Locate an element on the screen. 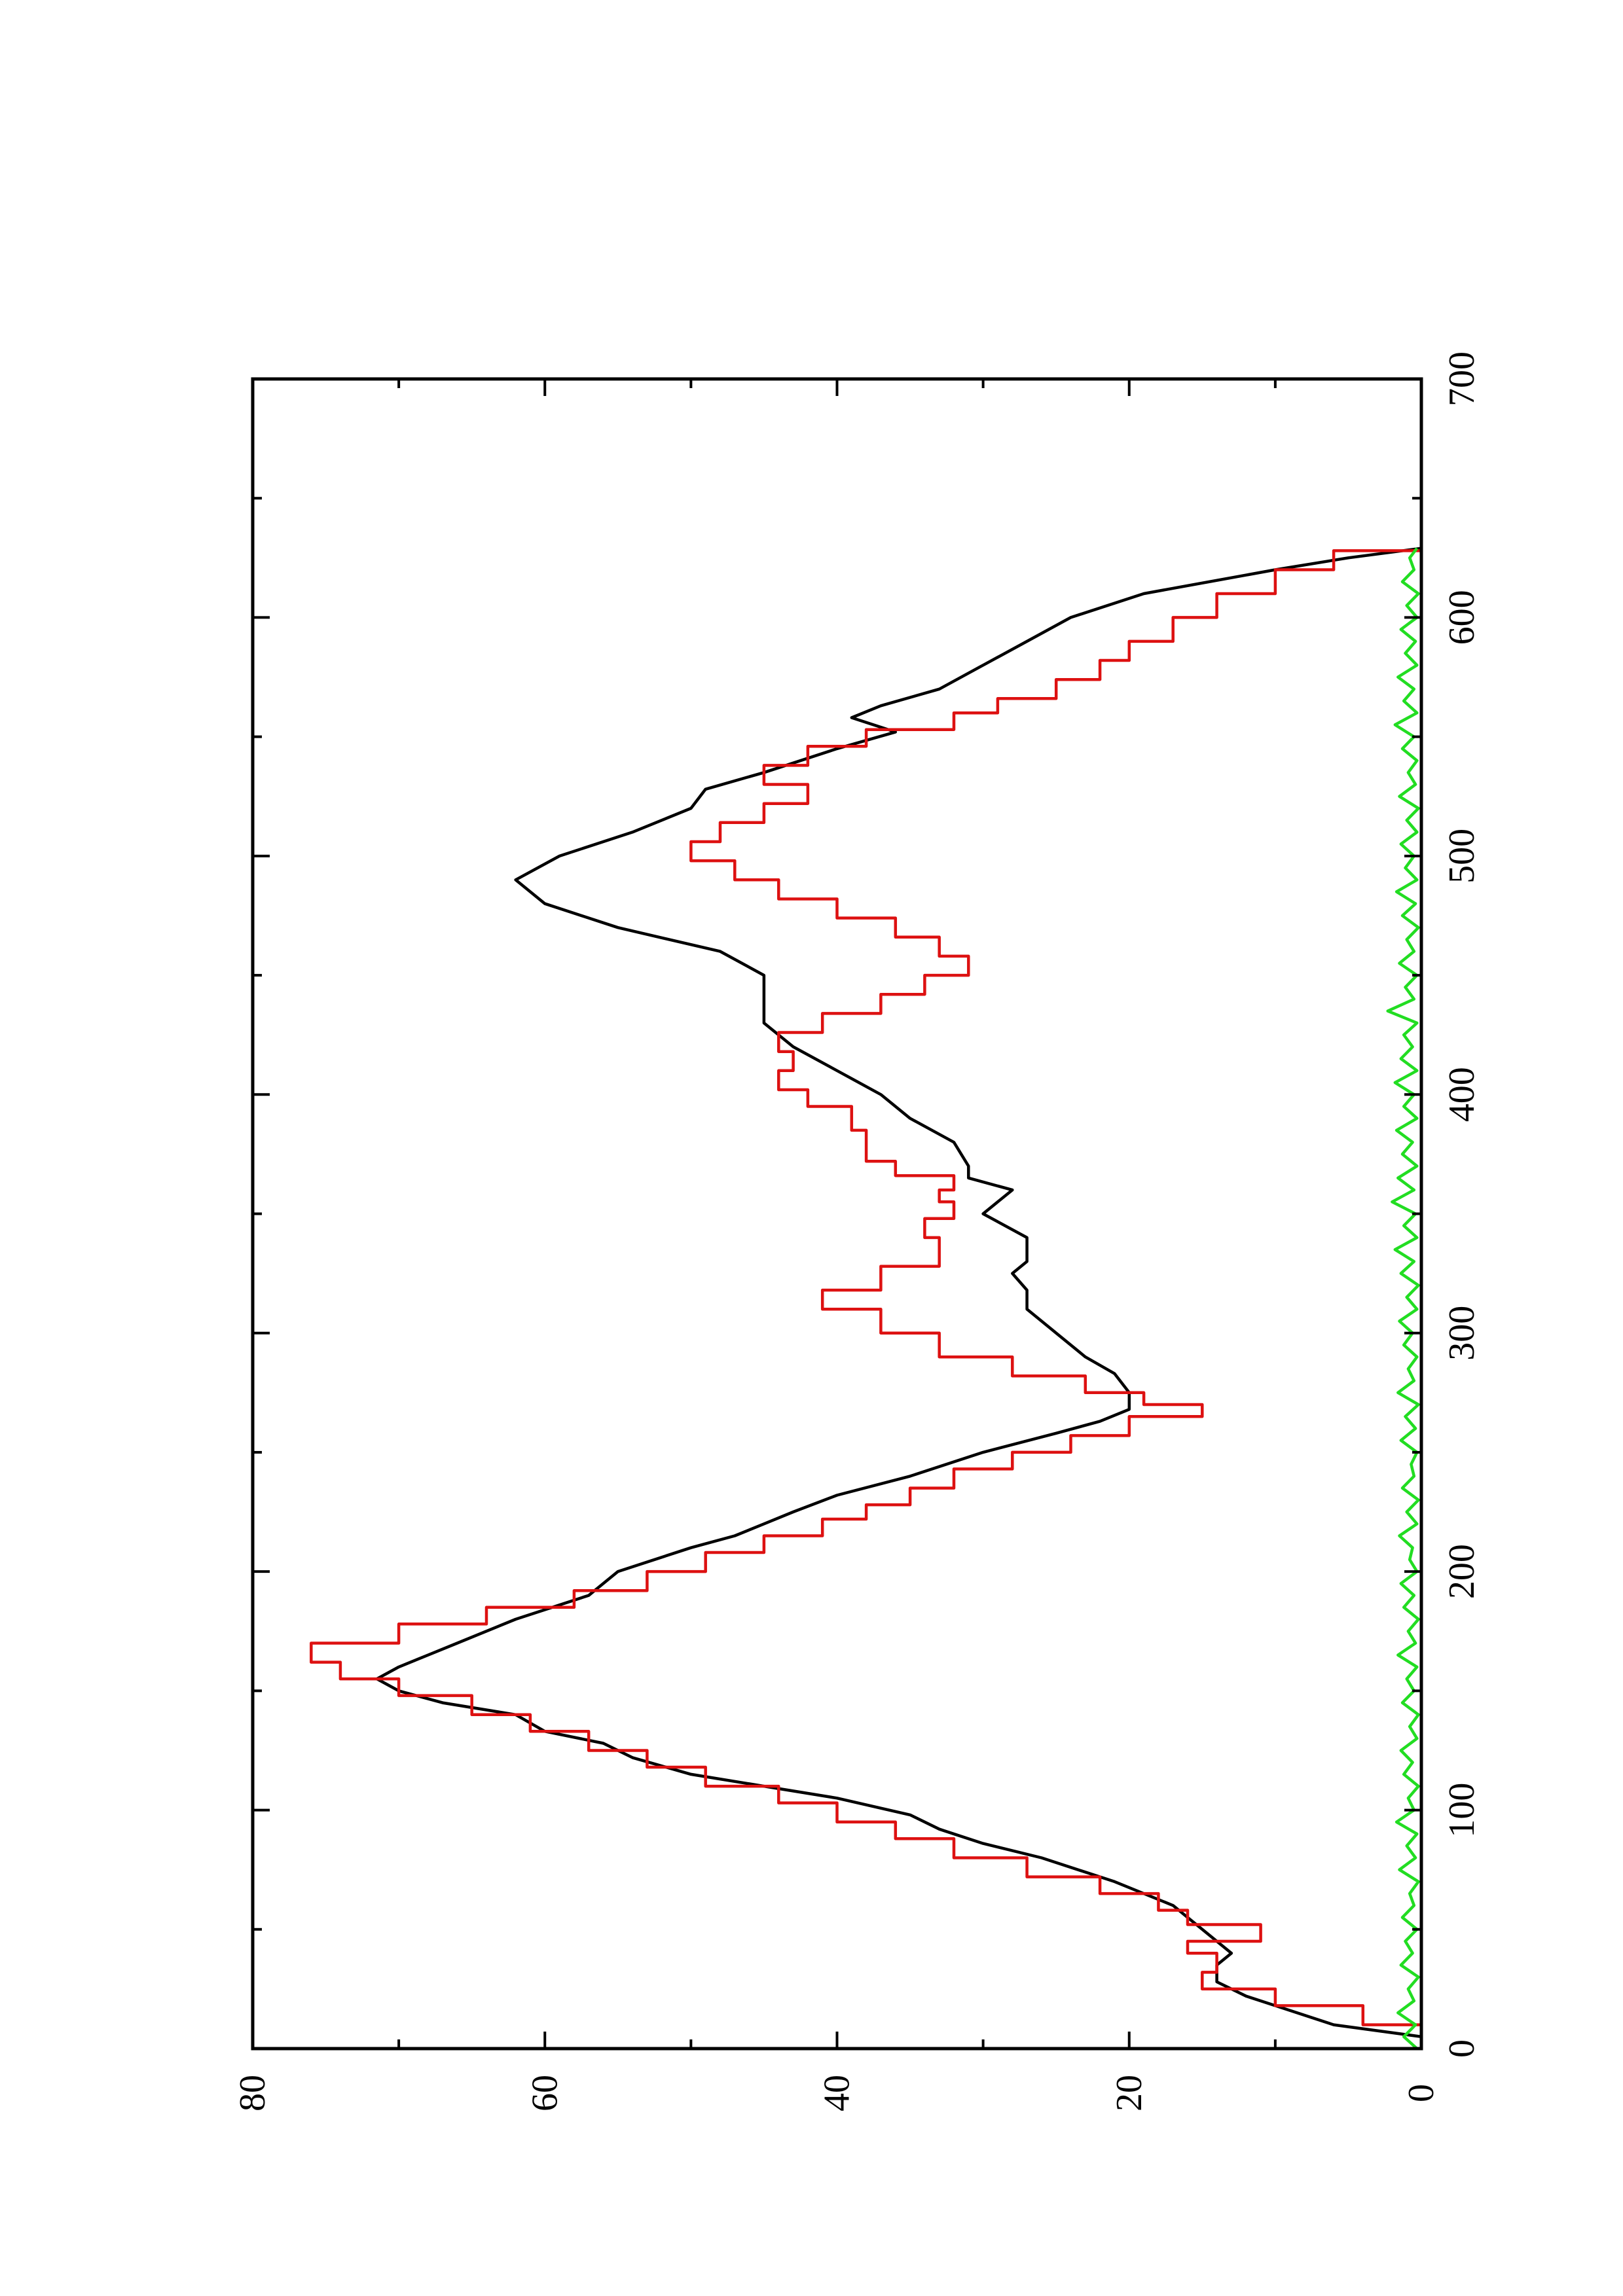 The image size is (1623, 2296). x-tick-label-700: 700 is located at coordinates (1462, 378).